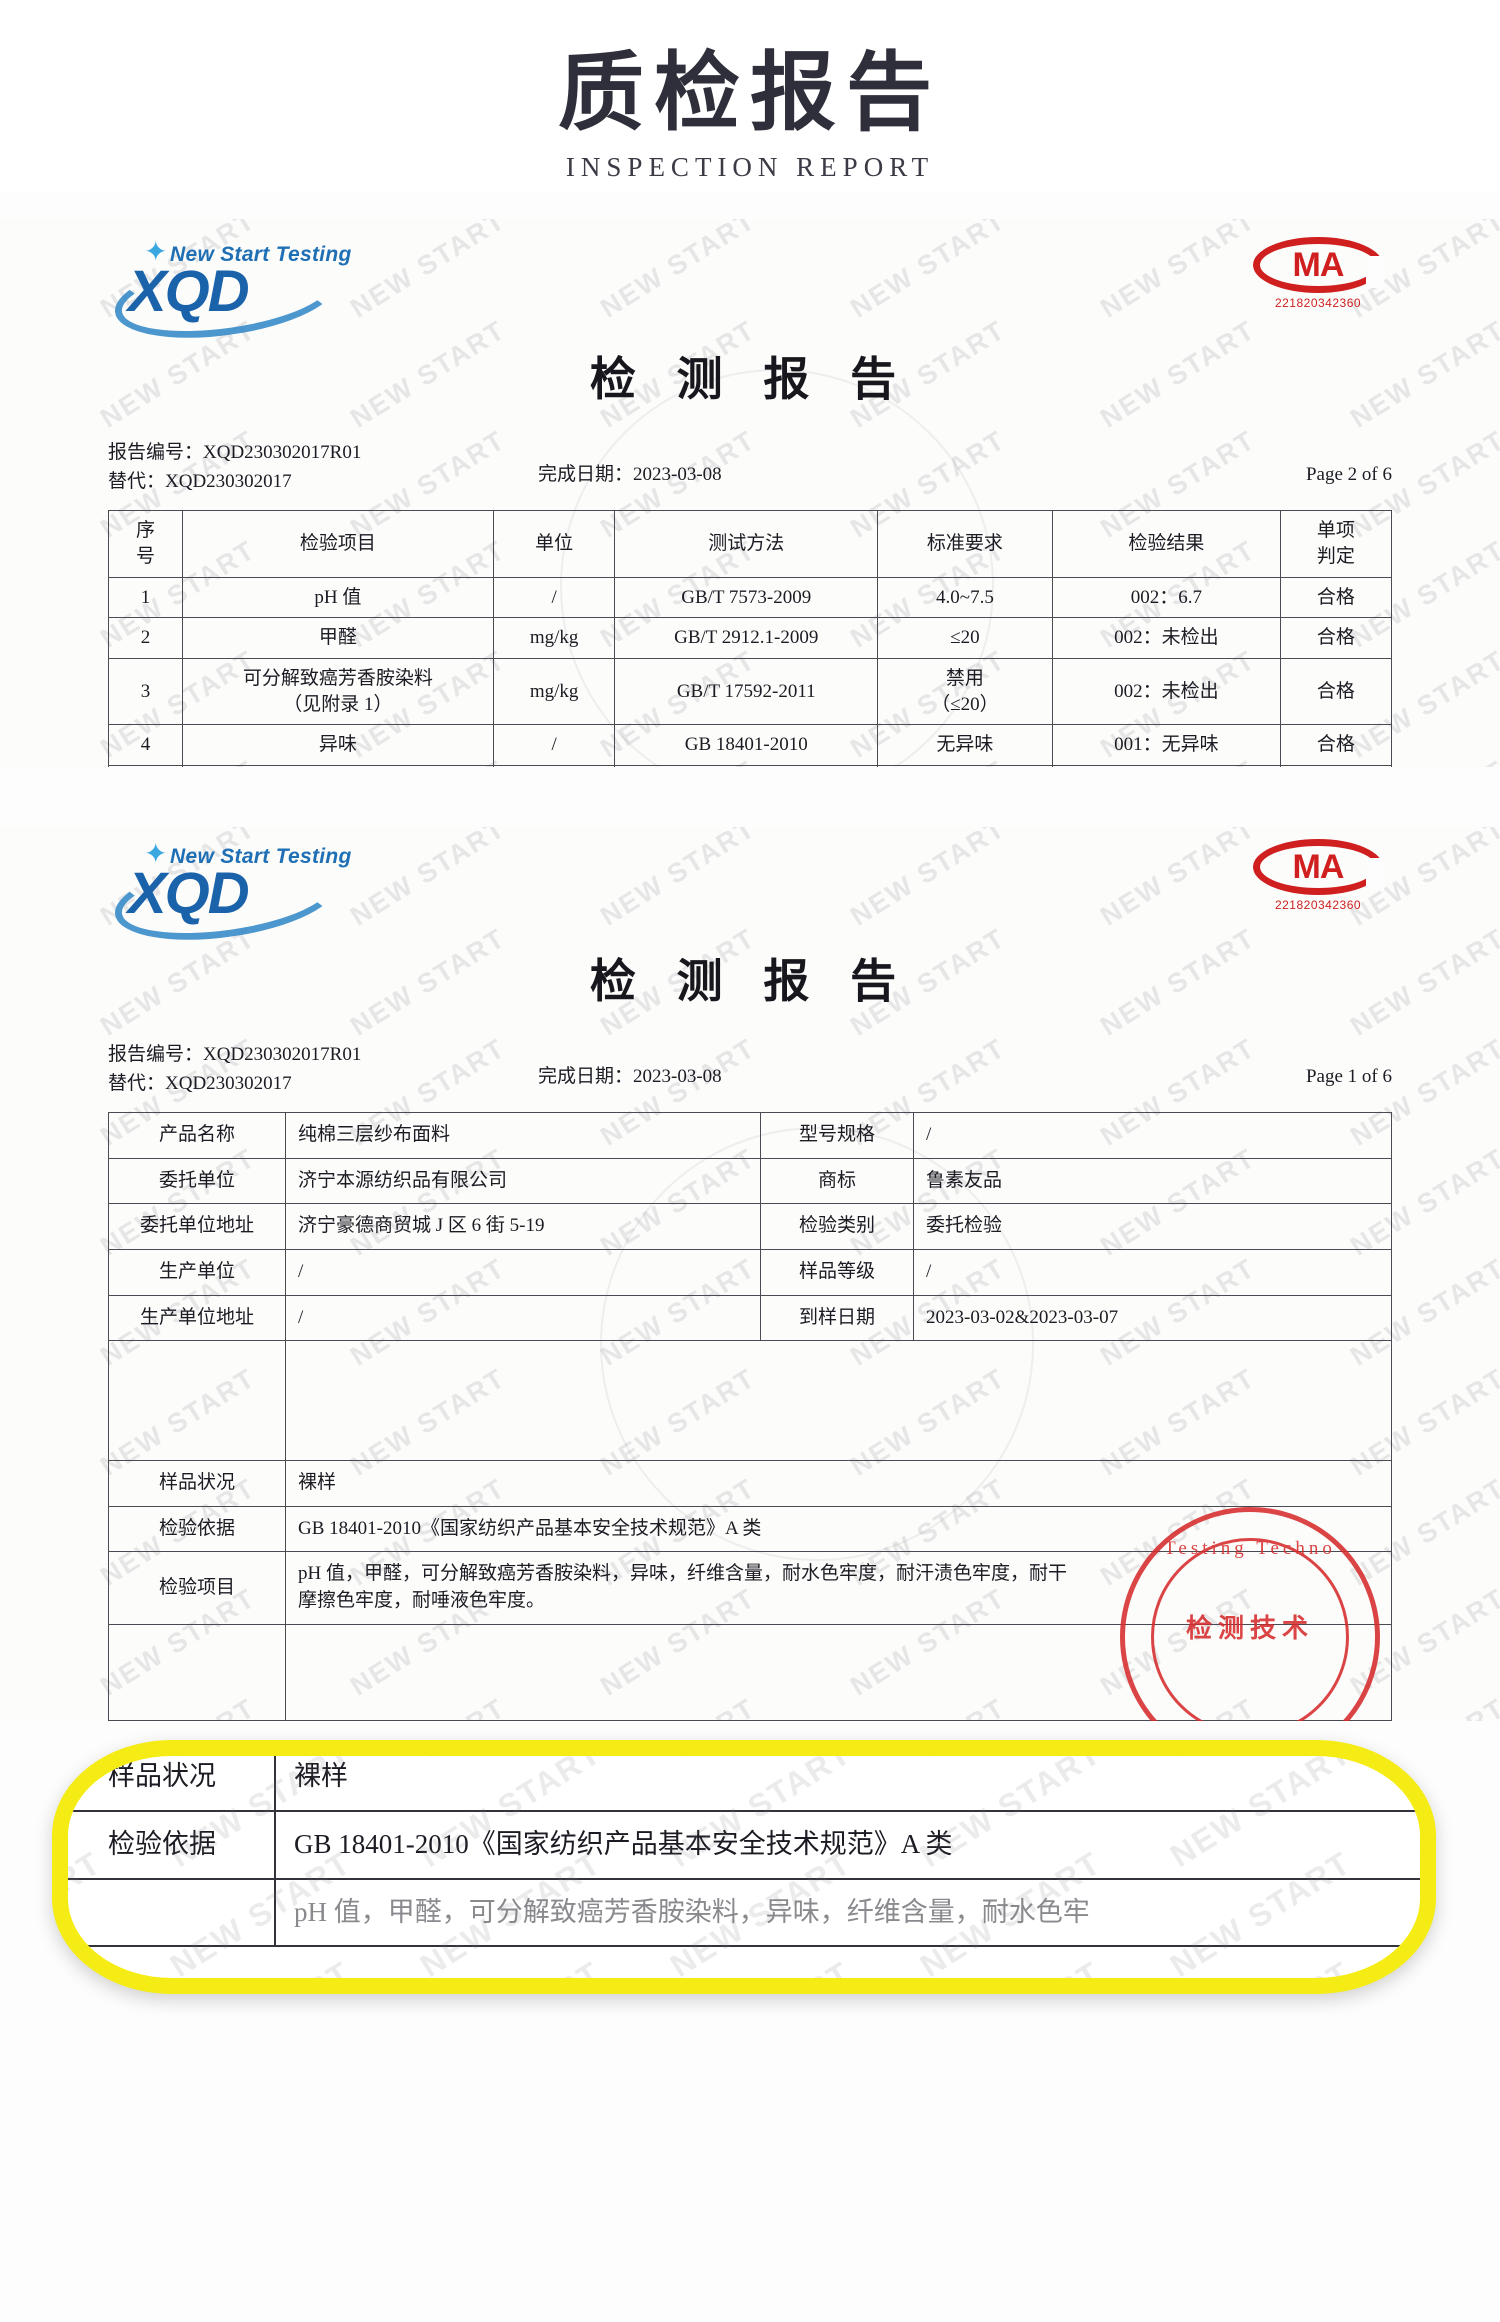 The width and height of the screenshot is (1500, 2322). I want to click on supersedes-value-2: XQD230302017, so click(228, 481).